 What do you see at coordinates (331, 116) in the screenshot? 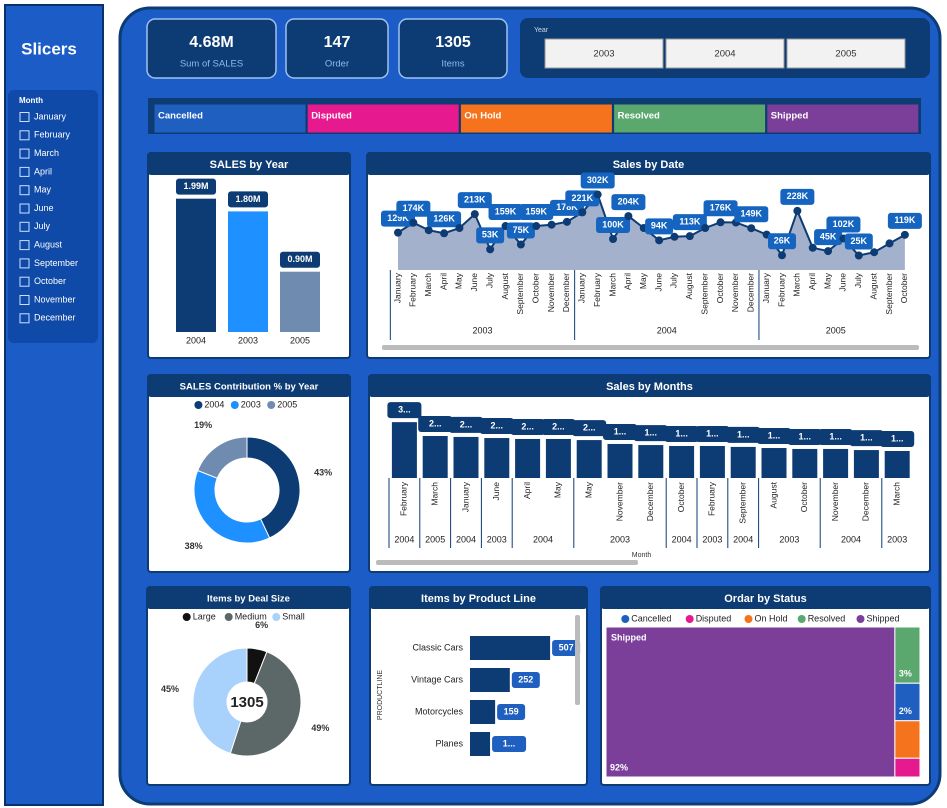
I see `status-option: Disputed` at bounding box center [331, 116].